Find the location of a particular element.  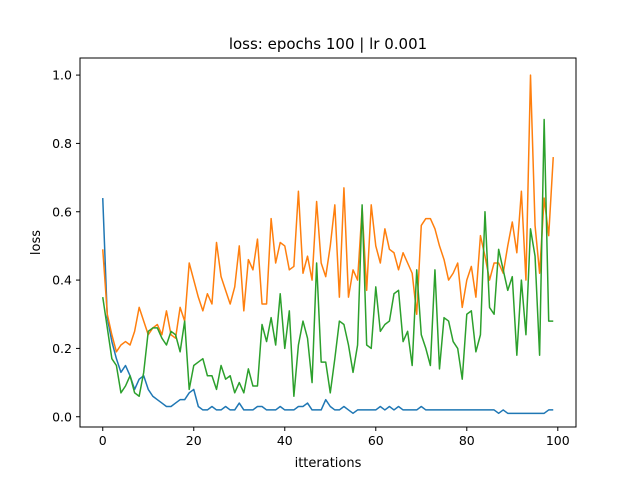

x-axis-label: itterations is located at coordinates (328, 463).